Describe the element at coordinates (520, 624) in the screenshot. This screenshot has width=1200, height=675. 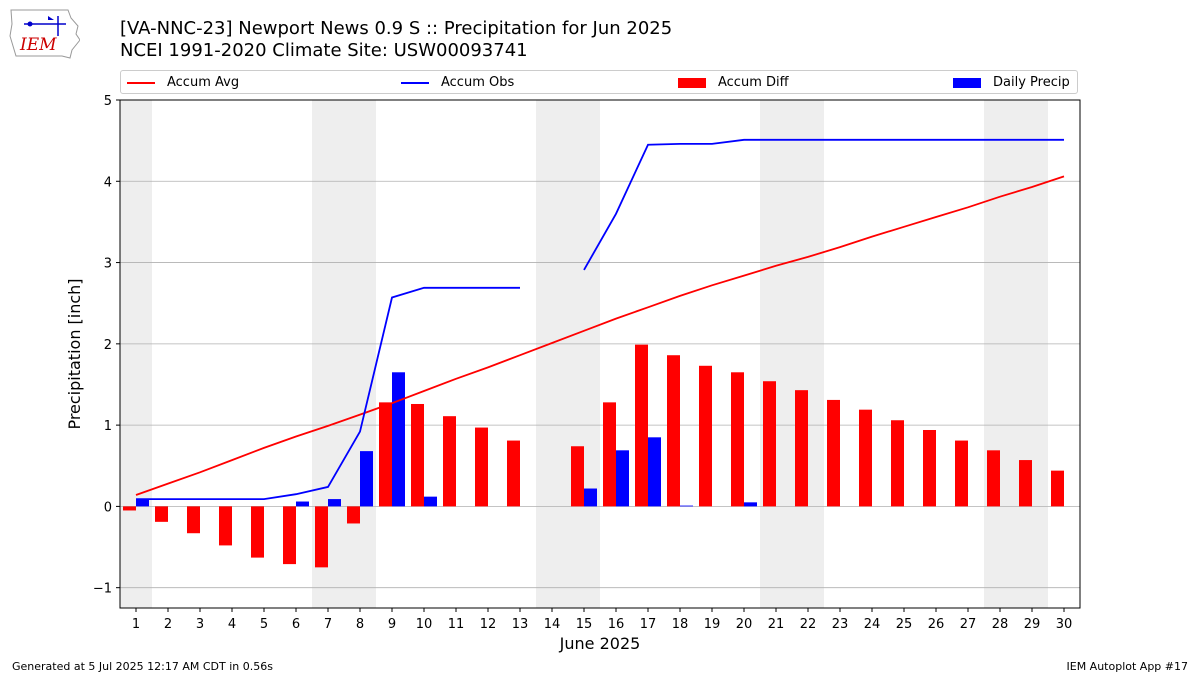
I see `x-tick-label: 13` at that location.